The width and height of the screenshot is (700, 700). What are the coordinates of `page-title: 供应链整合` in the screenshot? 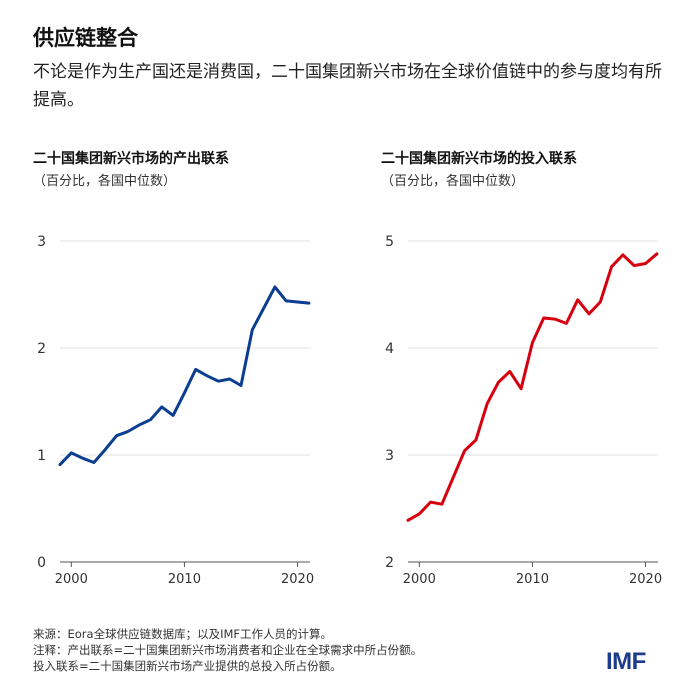 It's located at (85, 38).